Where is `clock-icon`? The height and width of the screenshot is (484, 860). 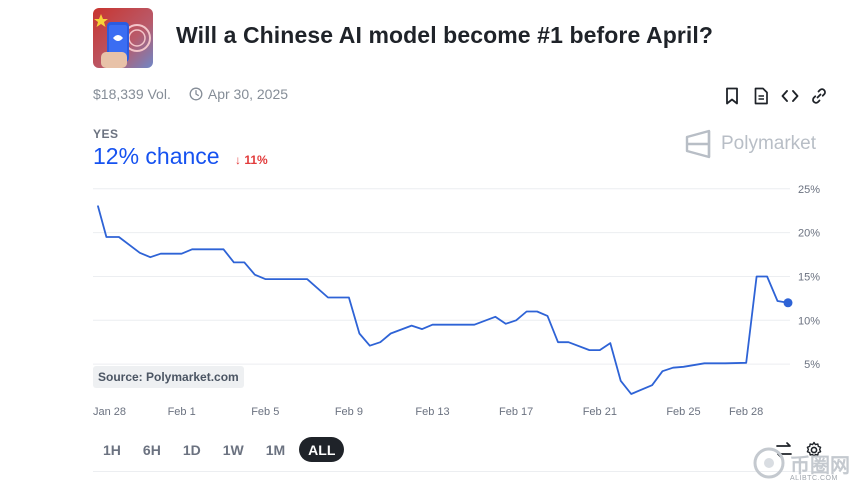
clock-icon is located at coordinates (196, 94).